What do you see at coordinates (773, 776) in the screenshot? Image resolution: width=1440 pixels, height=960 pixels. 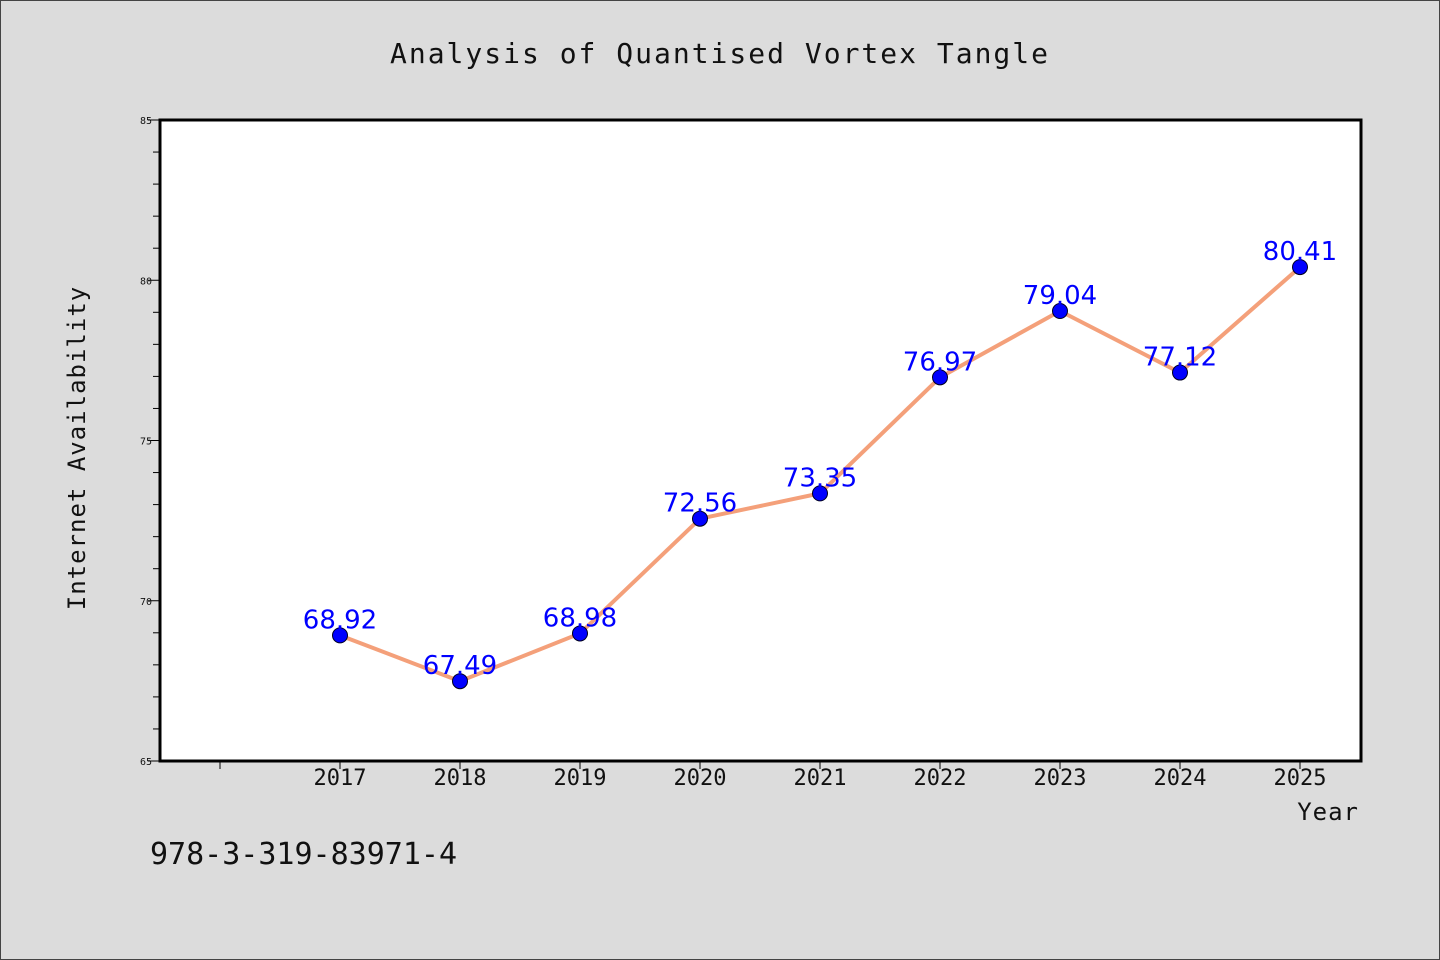 I see `x-axis: 2017 2018 2019 2020 2021 2022 2023 2024 2025` at bounding box center [773, 776].